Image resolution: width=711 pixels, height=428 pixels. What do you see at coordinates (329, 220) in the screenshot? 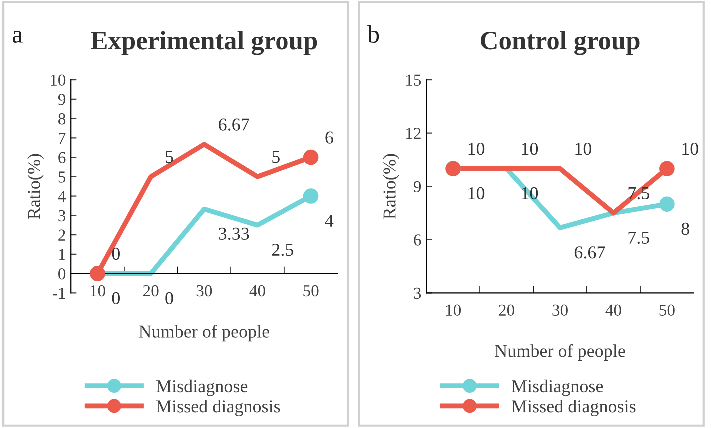
I see `data-label: 4` at bounding box center [329, 220].